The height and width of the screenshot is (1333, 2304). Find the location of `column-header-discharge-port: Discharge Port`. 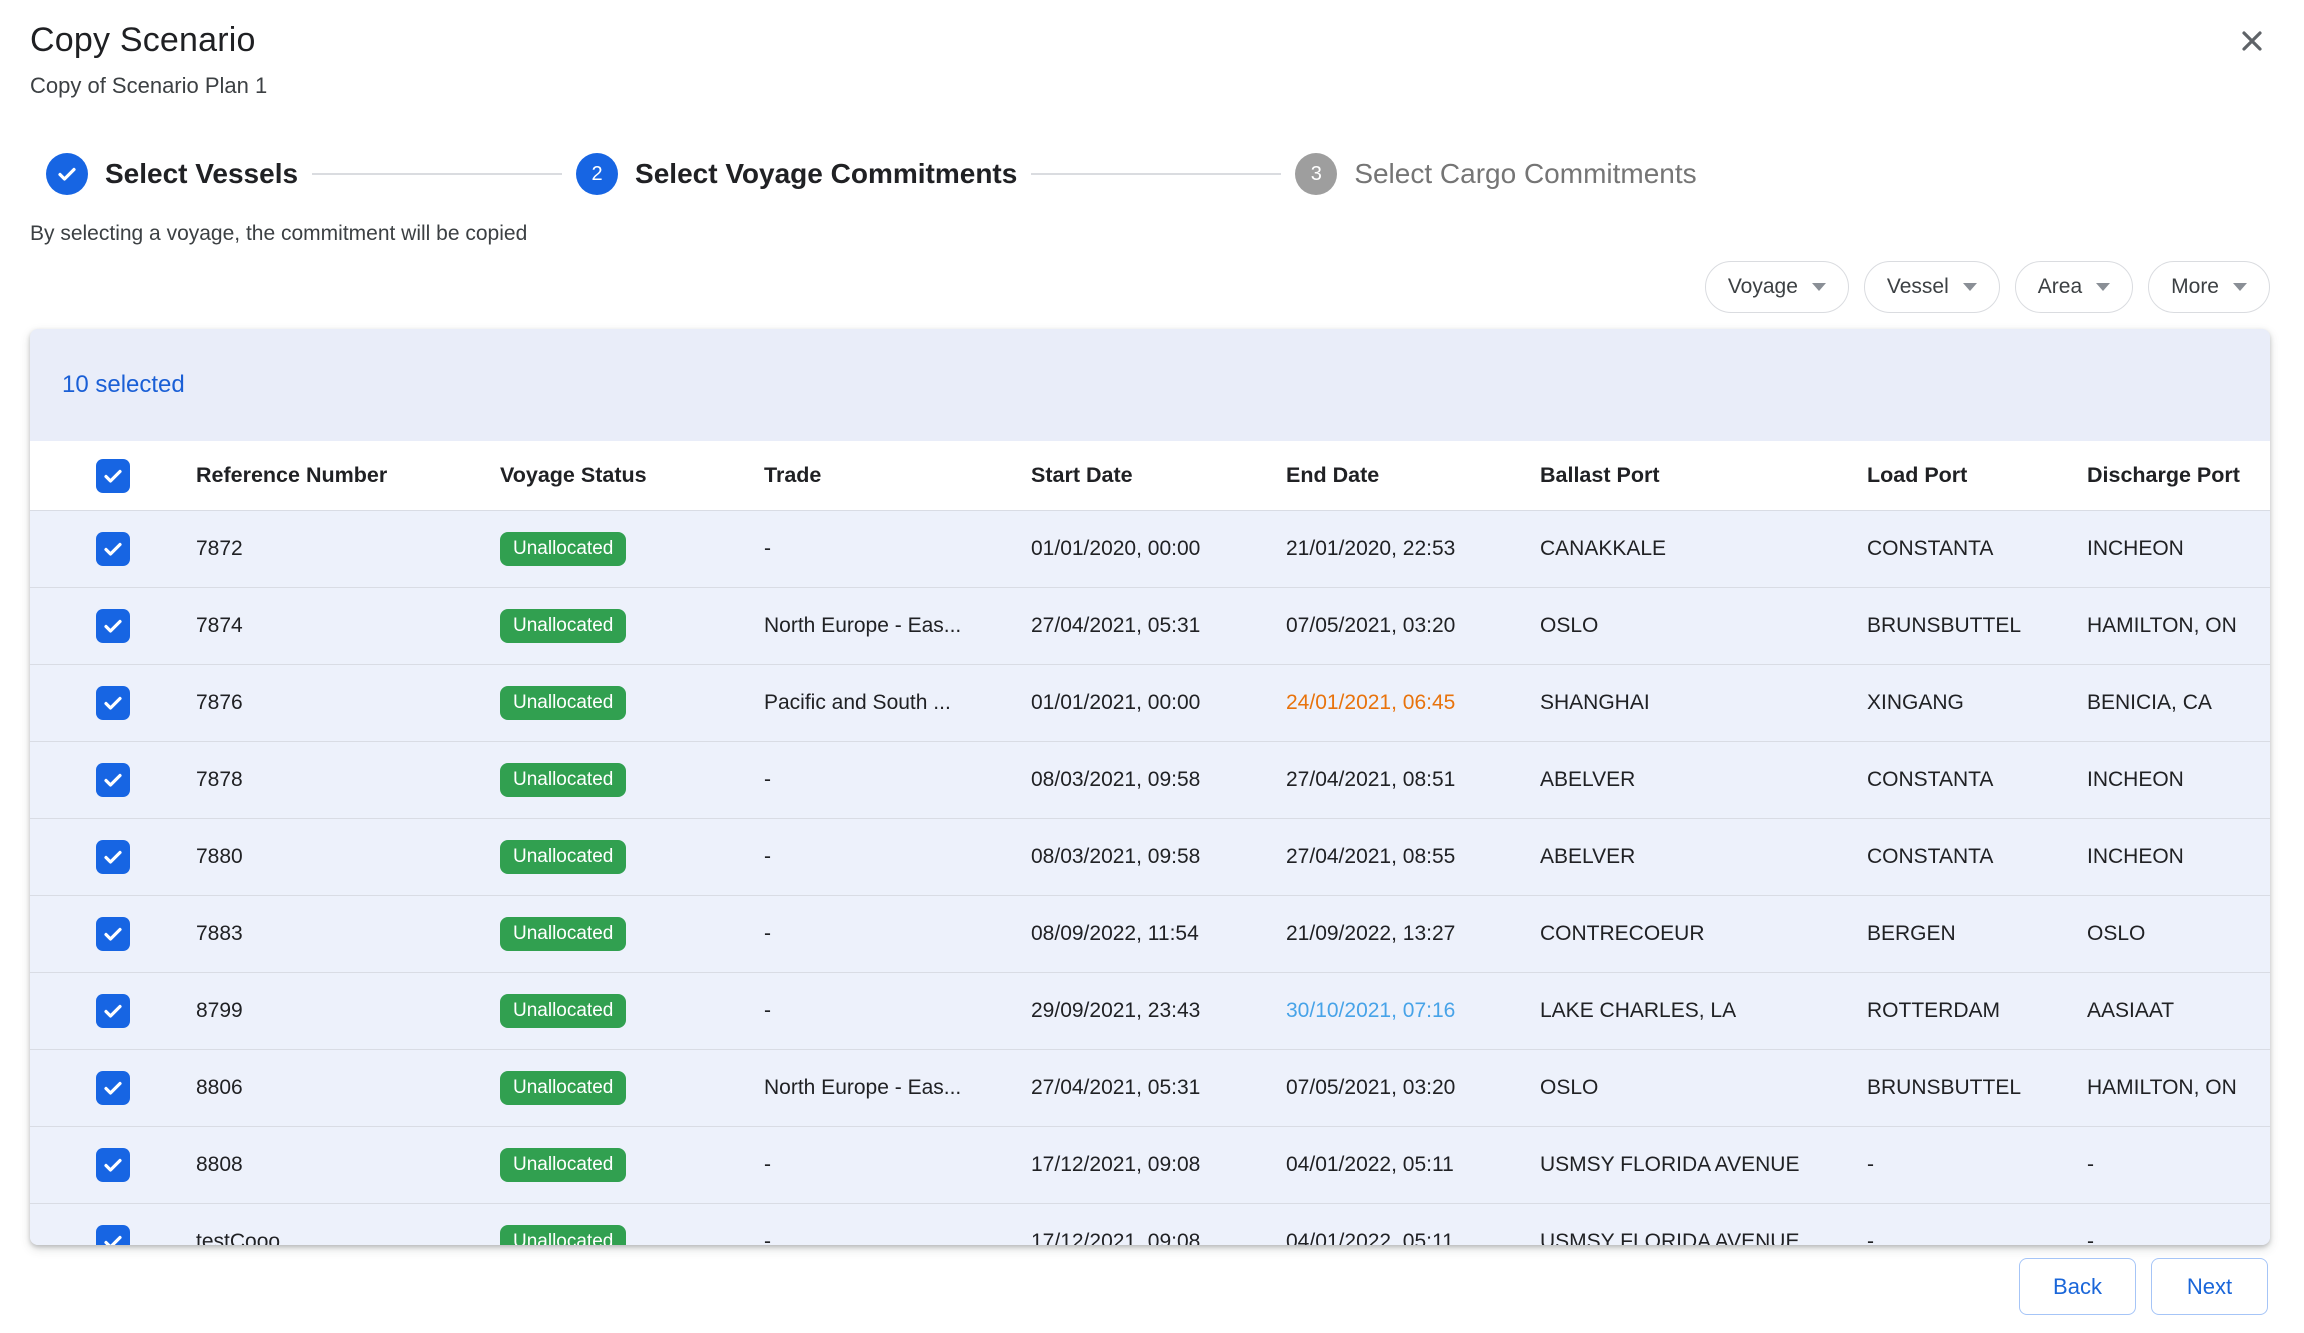

column-header-discharge-port: Discharge Port is located at coordinates (2163, 475).